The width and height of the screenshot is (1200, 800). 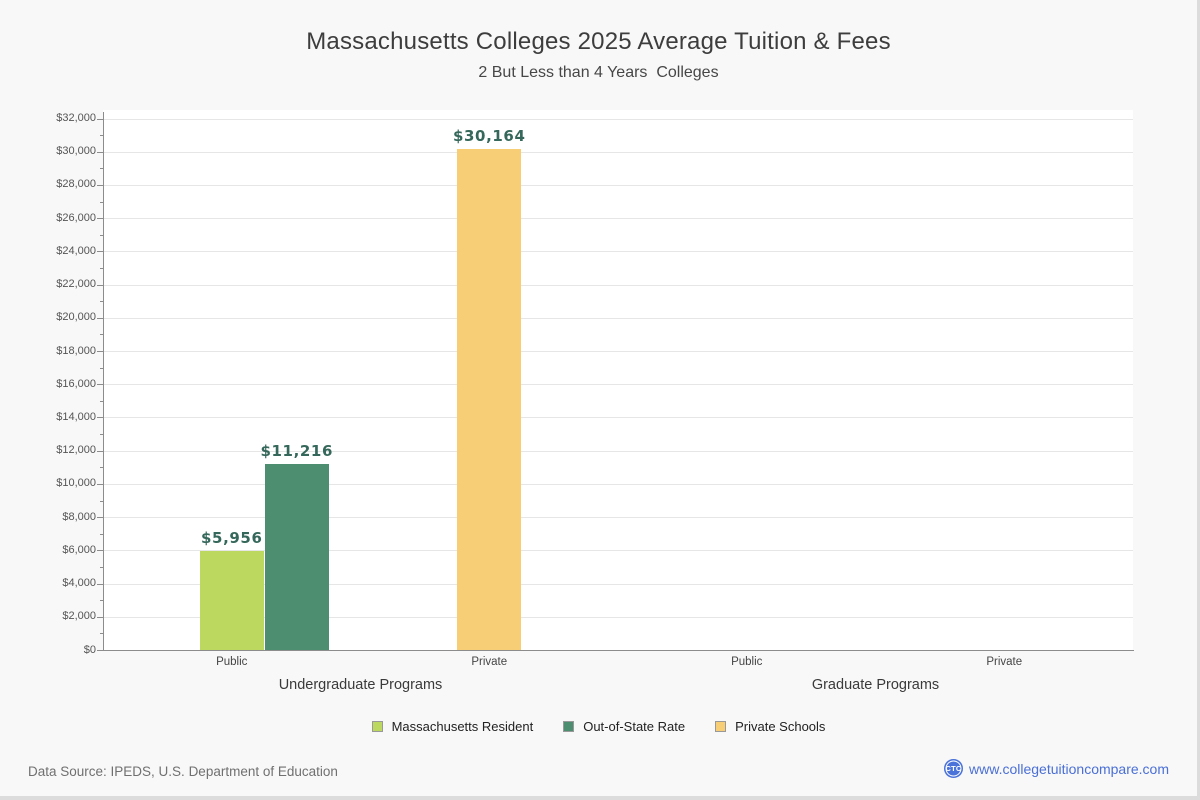 I want to click on y-tick-label: $26,000, so click(x=76, y=217).